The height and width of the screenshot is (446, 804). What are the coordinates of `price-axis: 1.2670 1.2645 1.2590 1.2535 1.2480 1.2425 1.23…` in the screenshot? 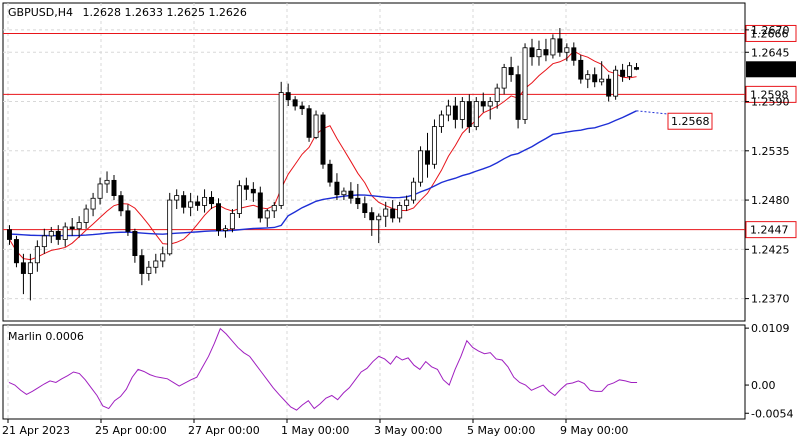 It's located at (770, 165).